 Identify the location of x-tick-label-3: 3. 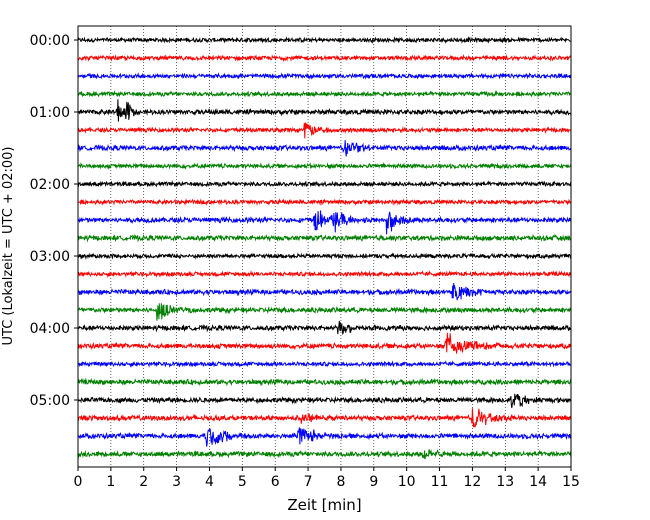
(176, 482).